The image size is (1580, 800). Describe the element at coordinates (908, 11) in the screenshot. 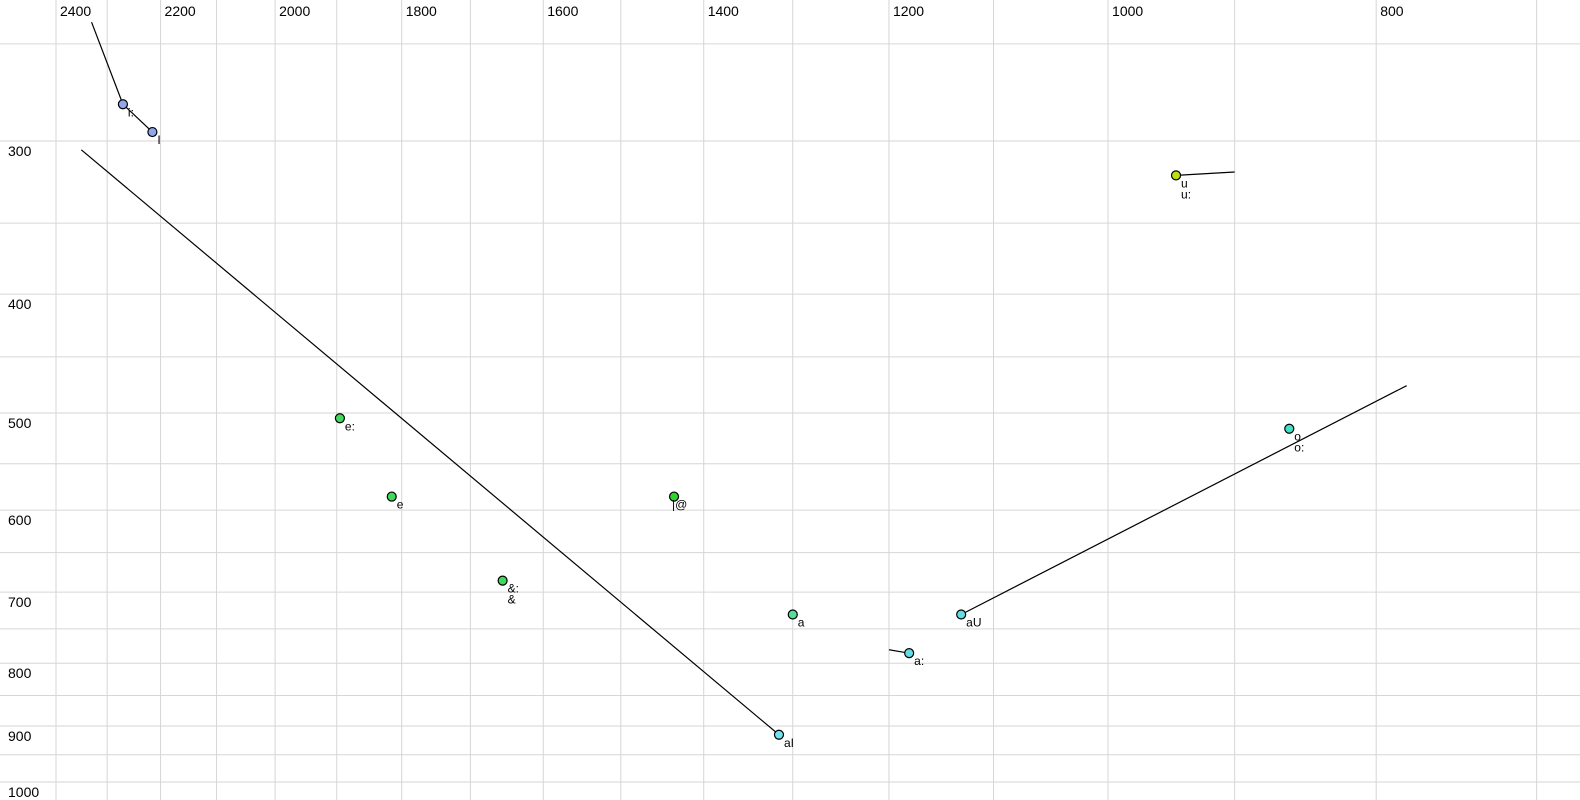

I see `x-tick-label-1200: 1200` at that location.